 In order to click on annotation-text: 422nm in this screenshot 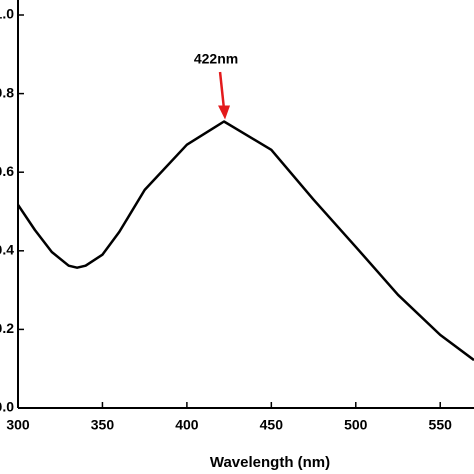, I will do `click(216, 59)`.